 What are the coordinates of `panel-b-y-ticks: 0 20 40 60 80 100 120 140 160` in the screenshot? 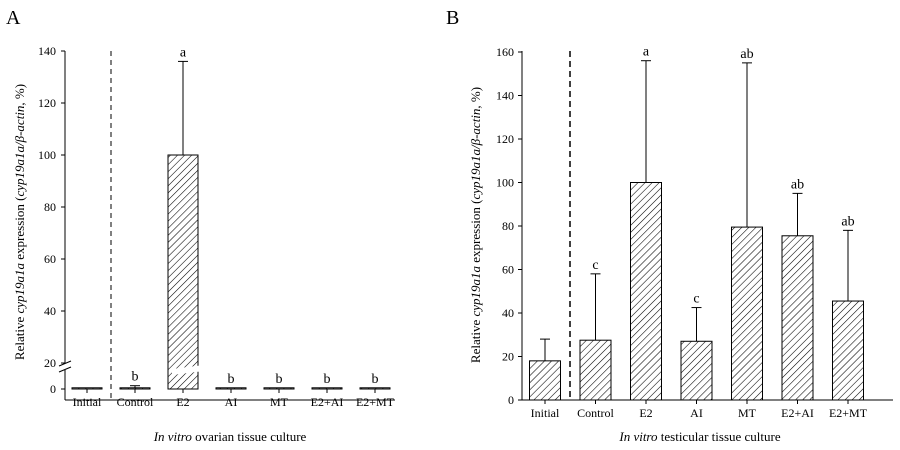 It's located at (509, 226).